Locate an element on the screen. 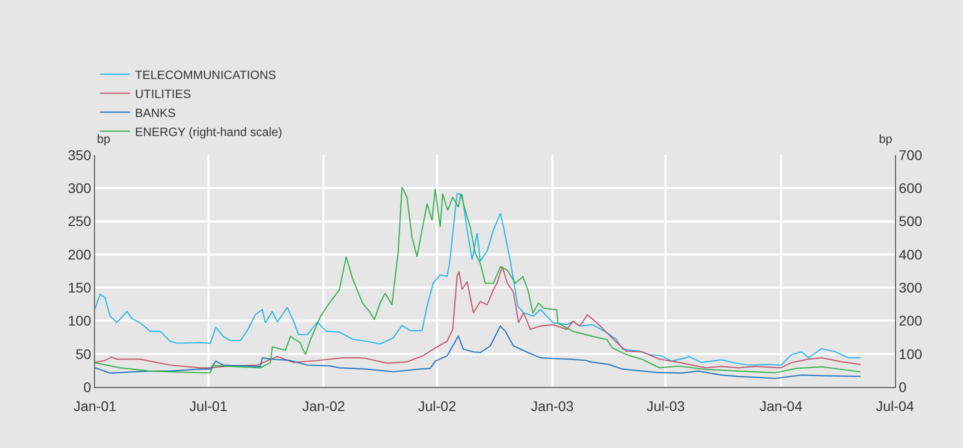  y-tick-label: 250 is located at coordinates (80, 221).